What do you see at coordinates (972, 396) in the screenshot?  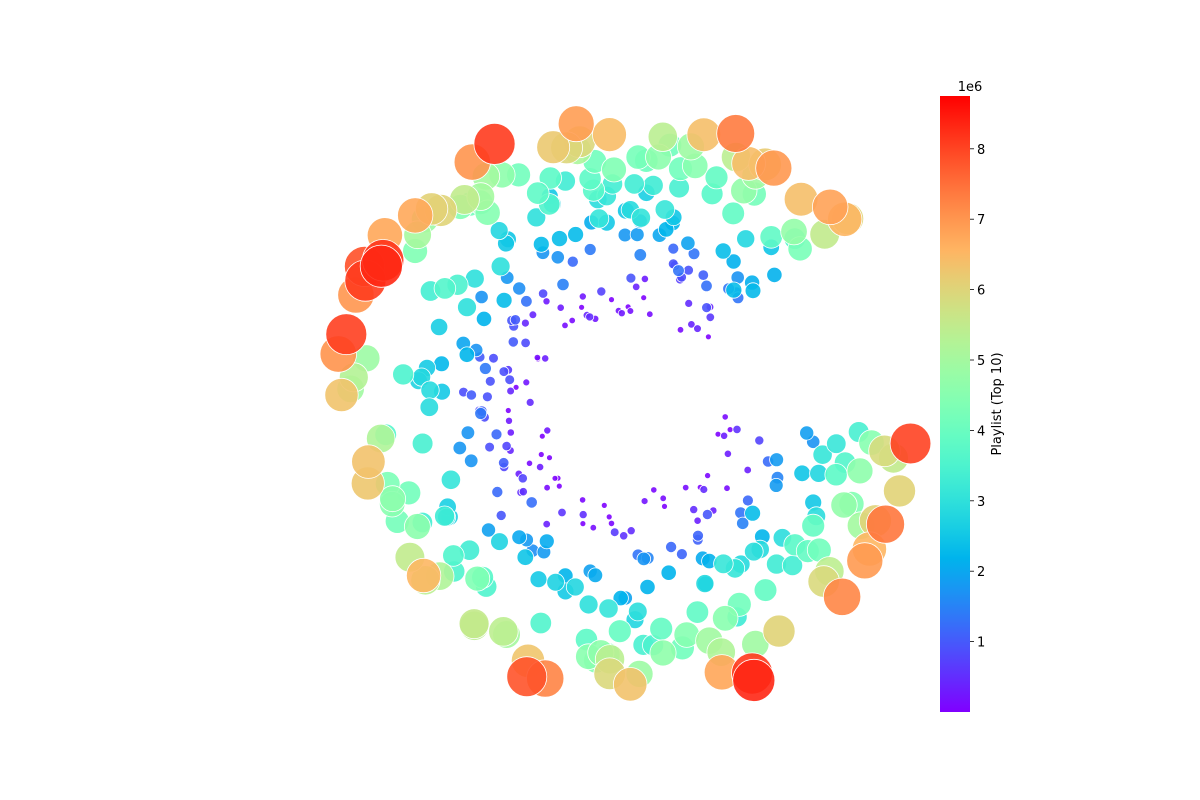 I see `colorbar: 1 2 3 4 5 6 7 8 1e6 Playlist (Top 10)` at bounding box center [972, 396].